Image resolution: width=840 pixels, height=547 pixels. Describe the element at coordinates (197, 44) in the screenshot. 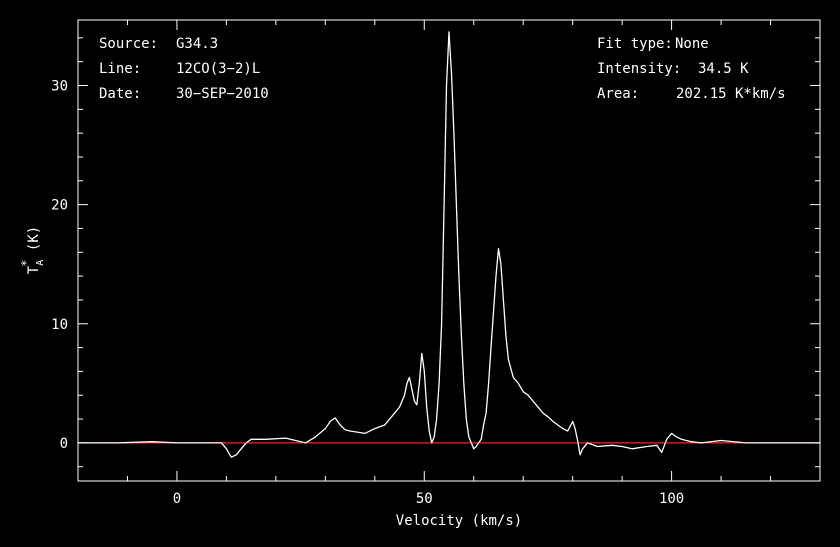

I see `source-value: G34.3` at that location.